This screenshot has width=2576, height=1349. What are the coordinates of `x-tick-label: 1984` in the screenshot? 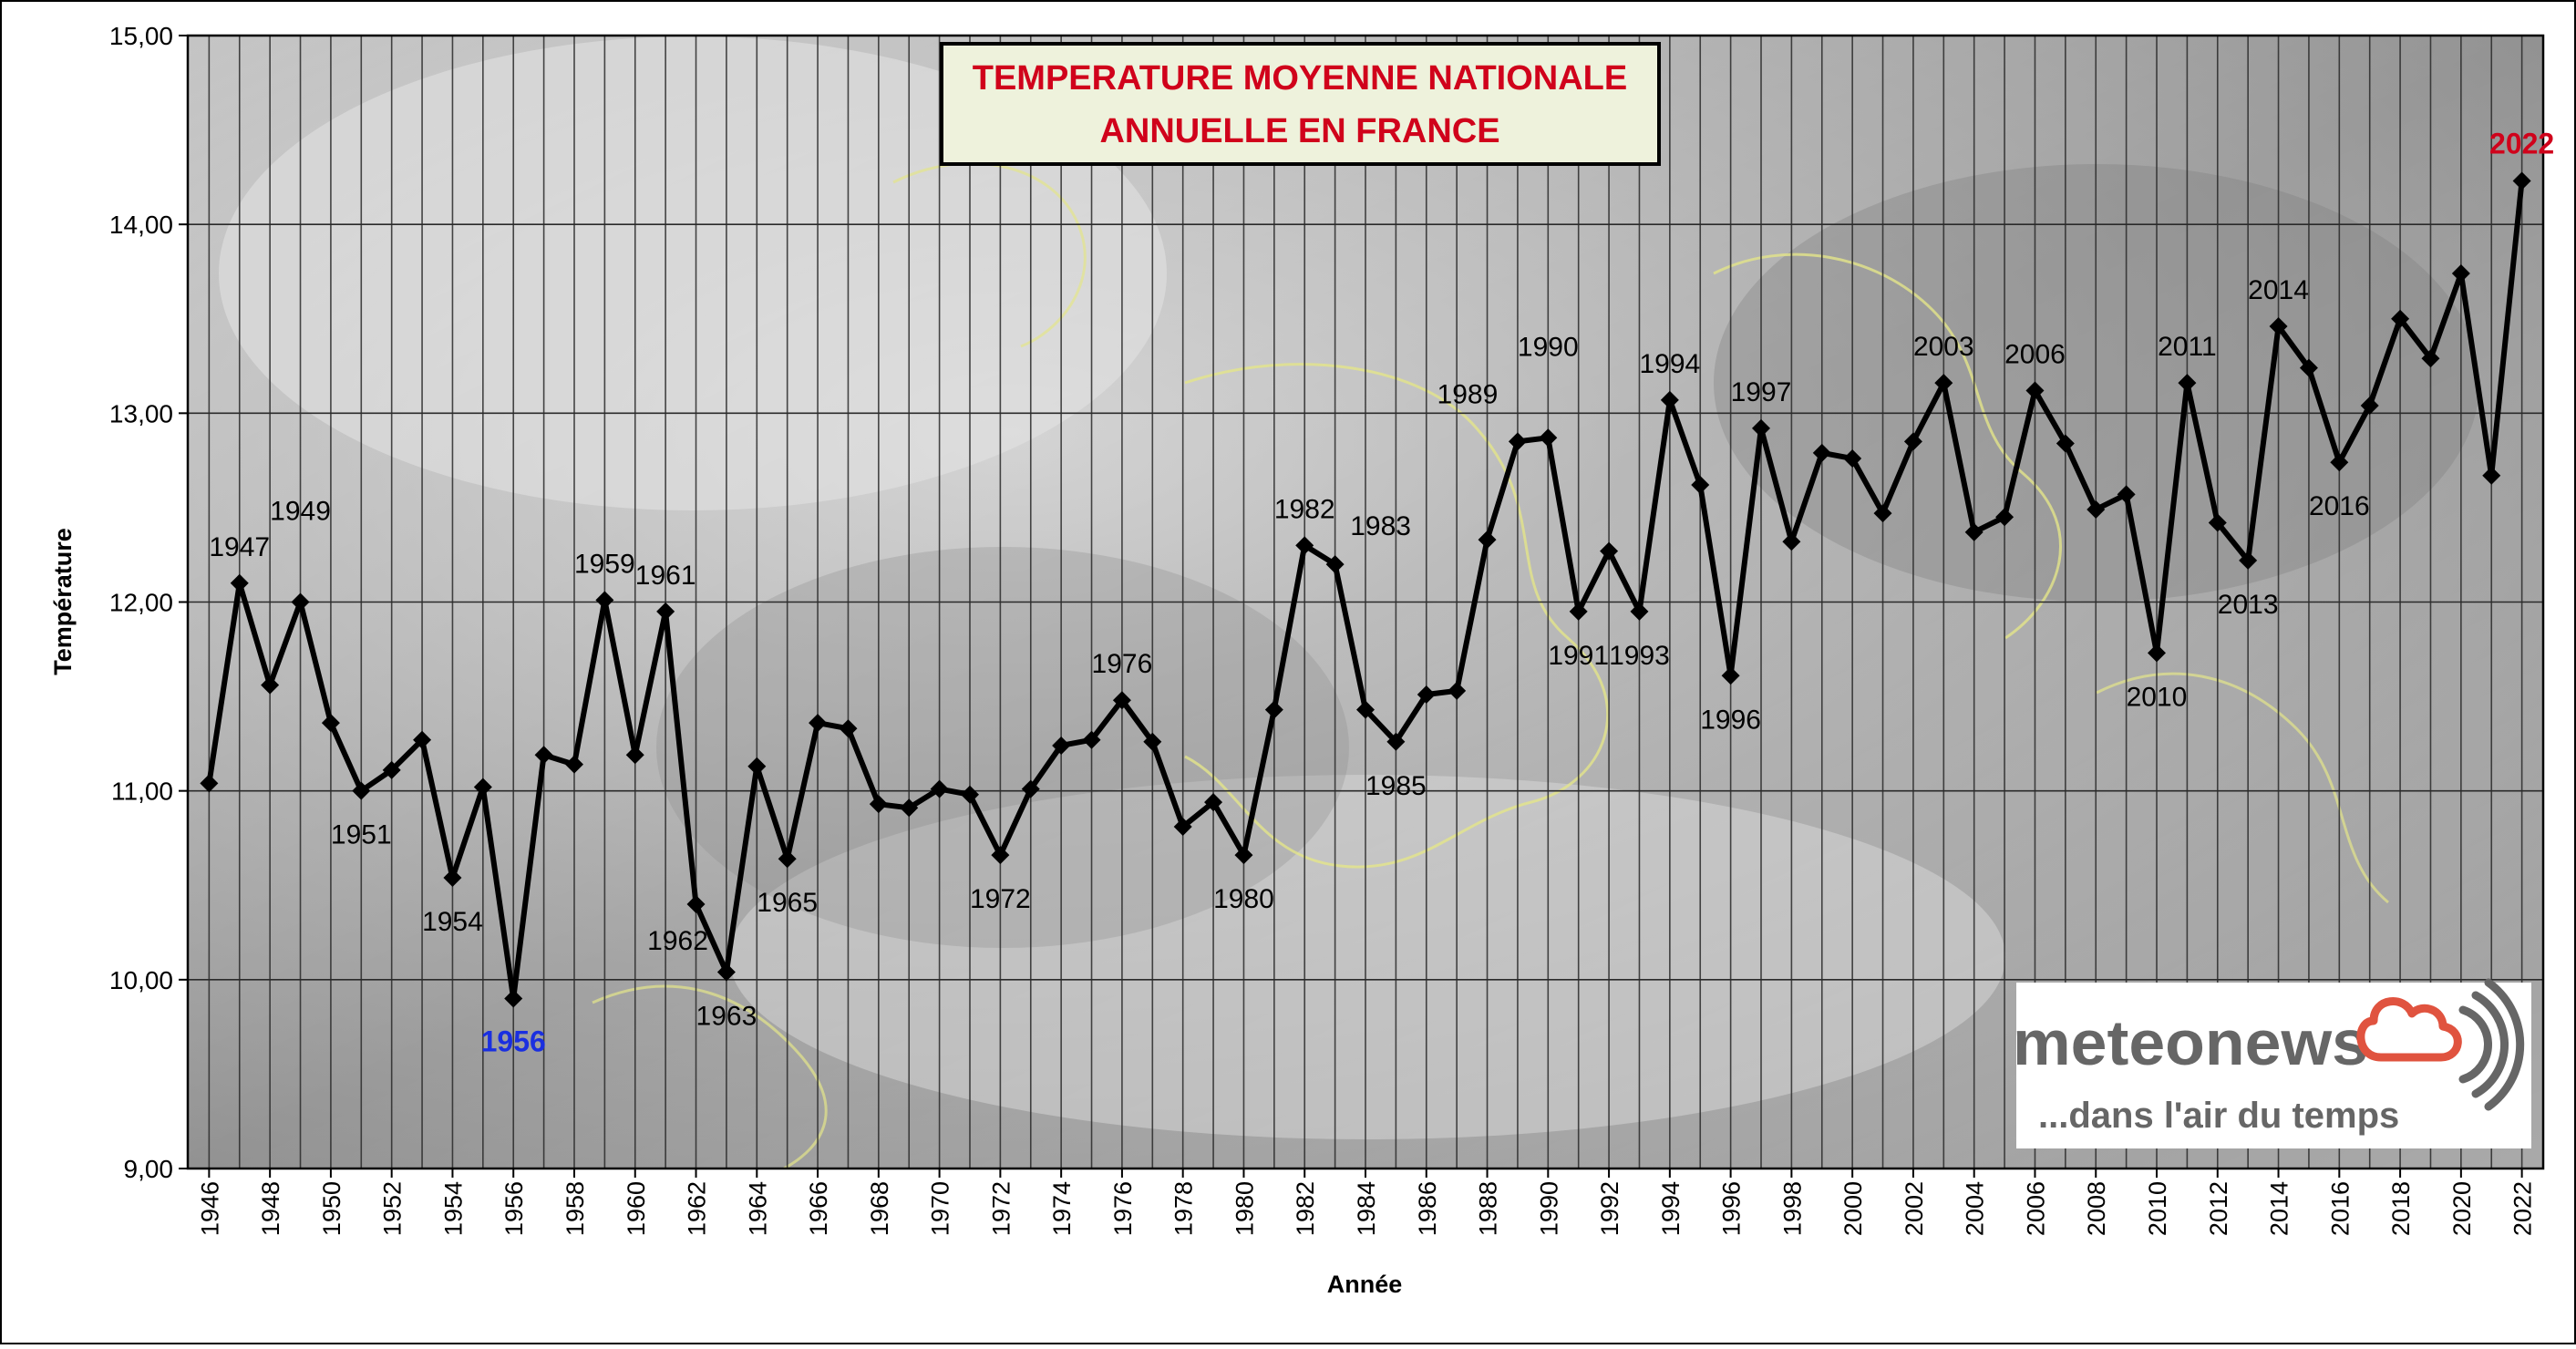 It's located at (1366, 1208).